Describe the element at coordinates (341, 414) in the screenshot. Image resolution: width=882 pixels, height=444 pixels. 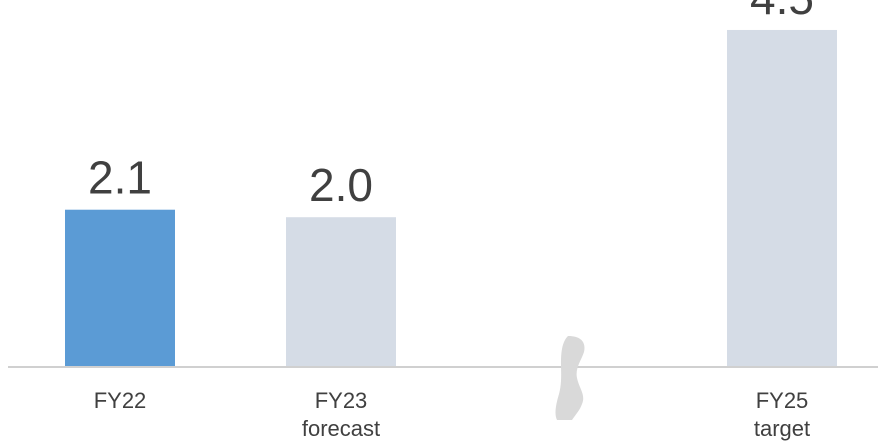
I see `category-label-fy23: FY23 forecast` at that location.